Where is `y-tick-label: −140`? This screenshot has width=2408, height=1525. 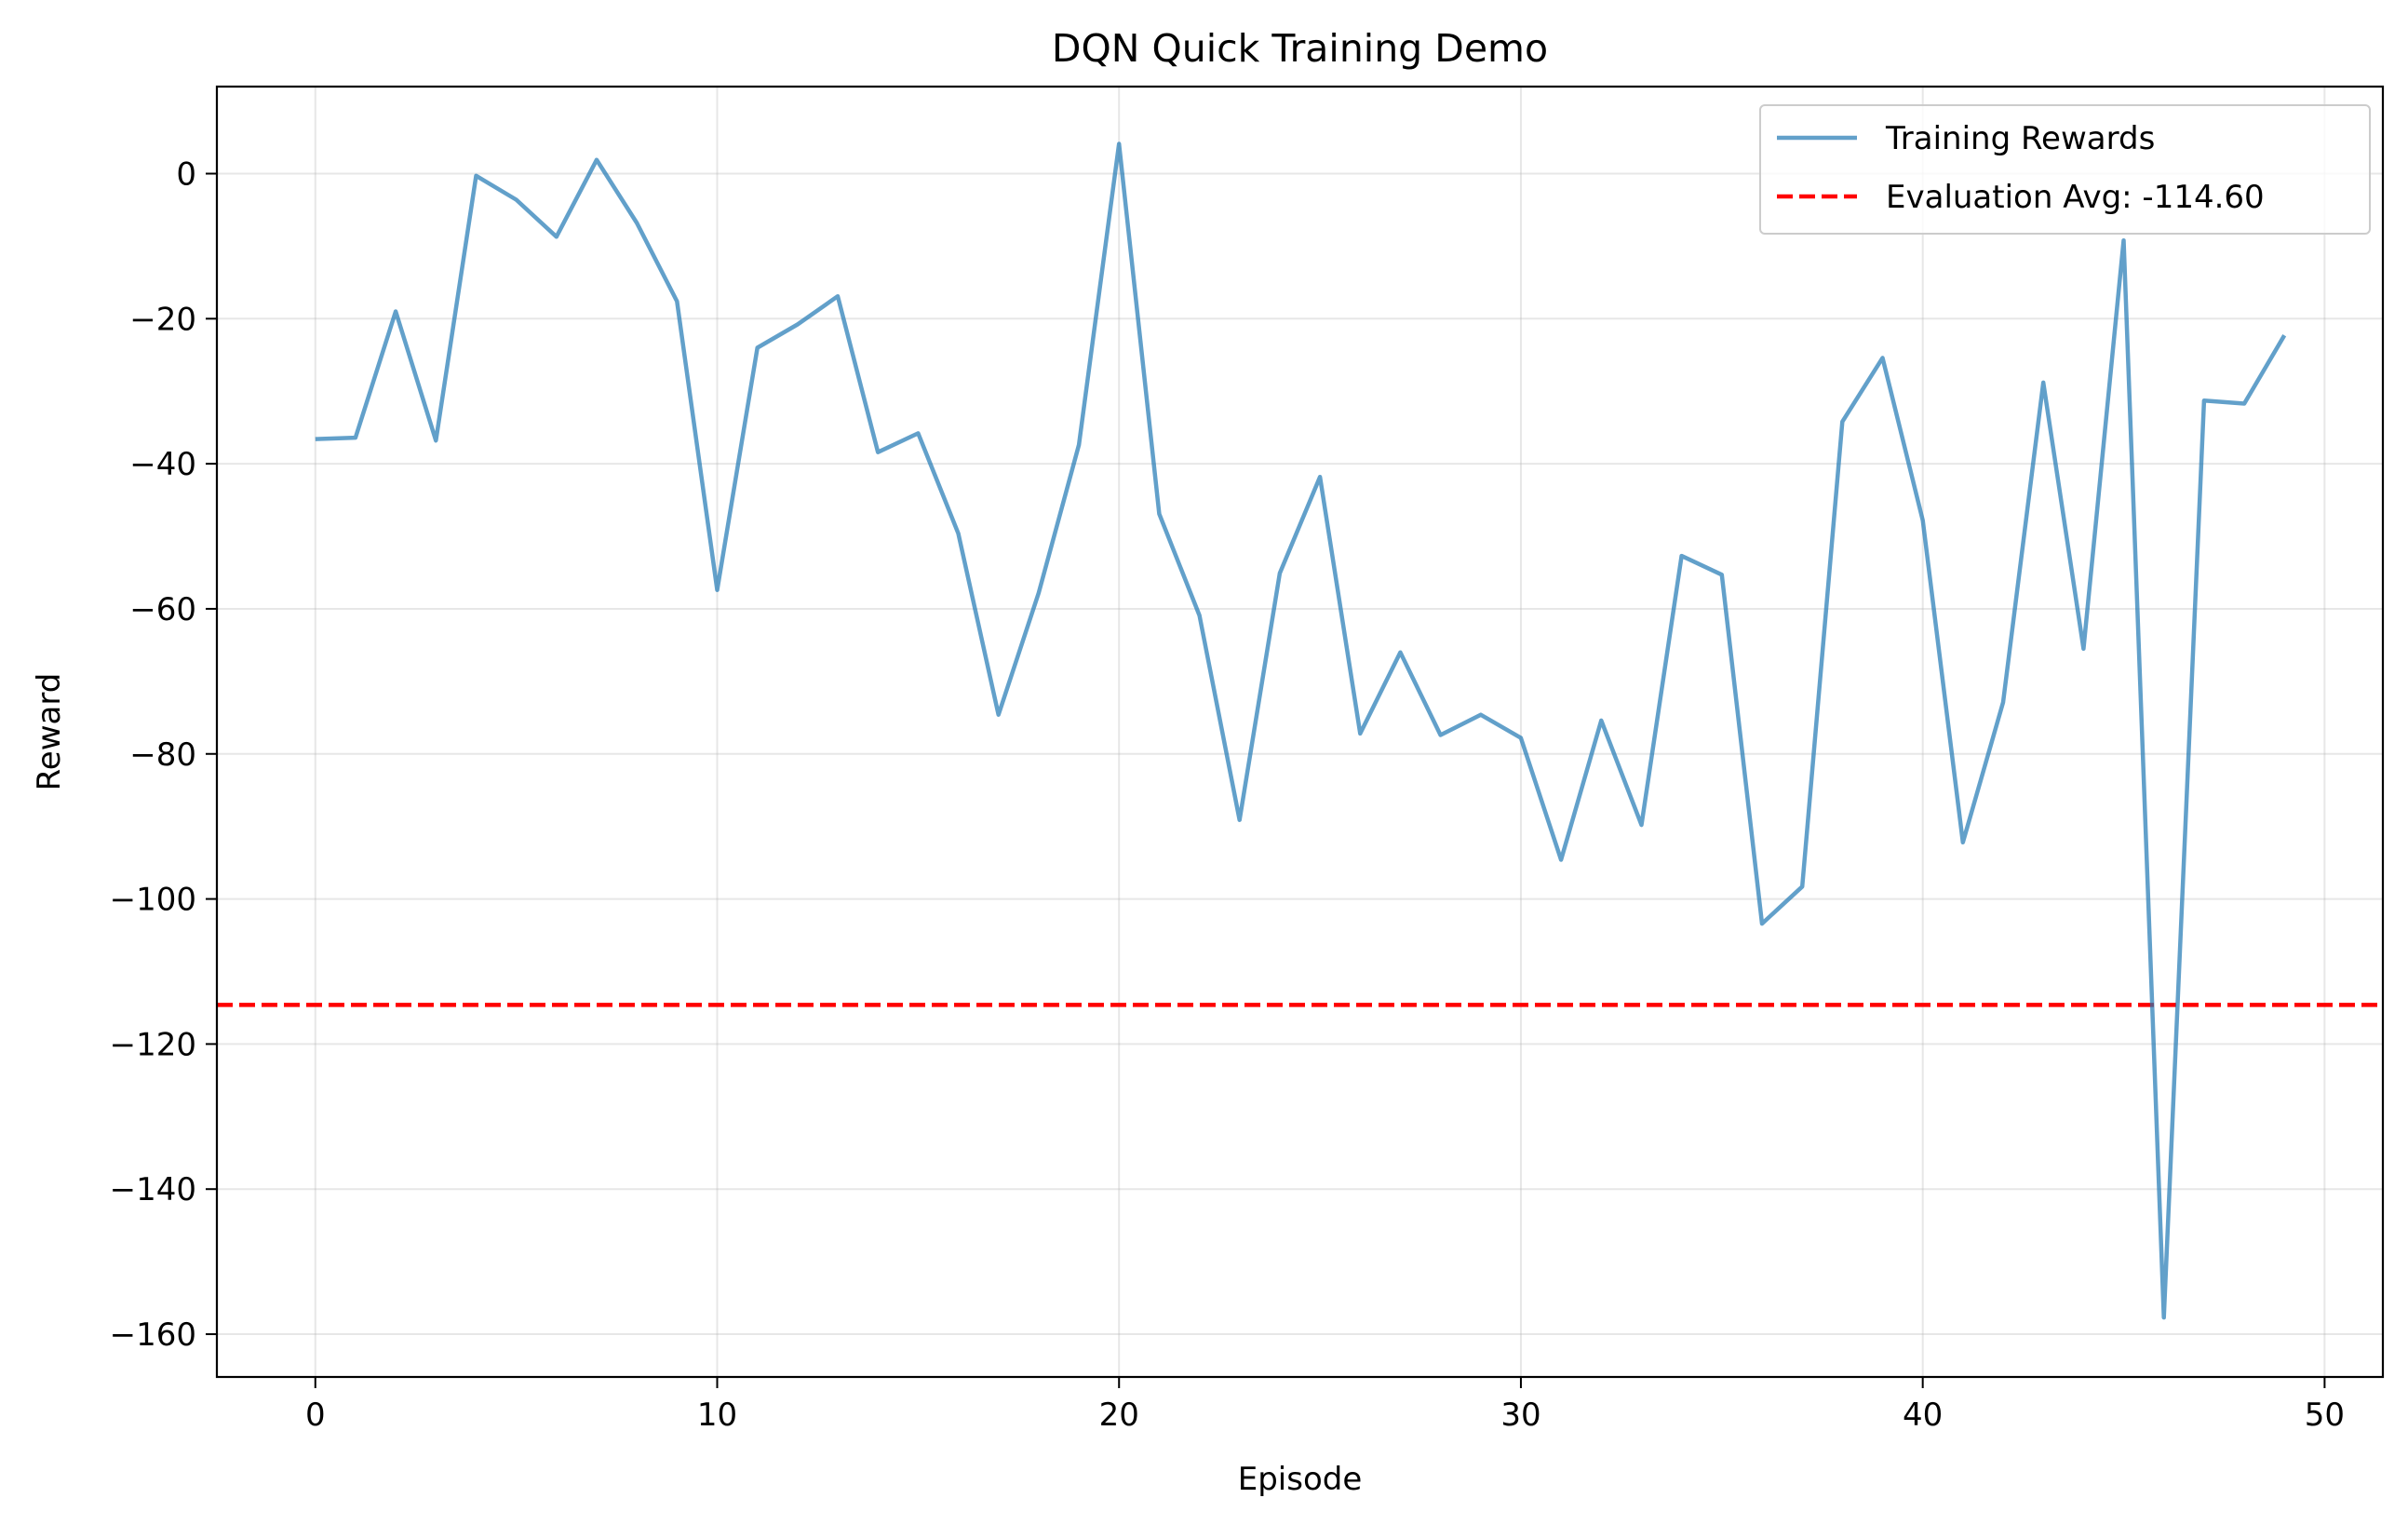 y-tick-label: −140 is located at coordinates (153, 1190).